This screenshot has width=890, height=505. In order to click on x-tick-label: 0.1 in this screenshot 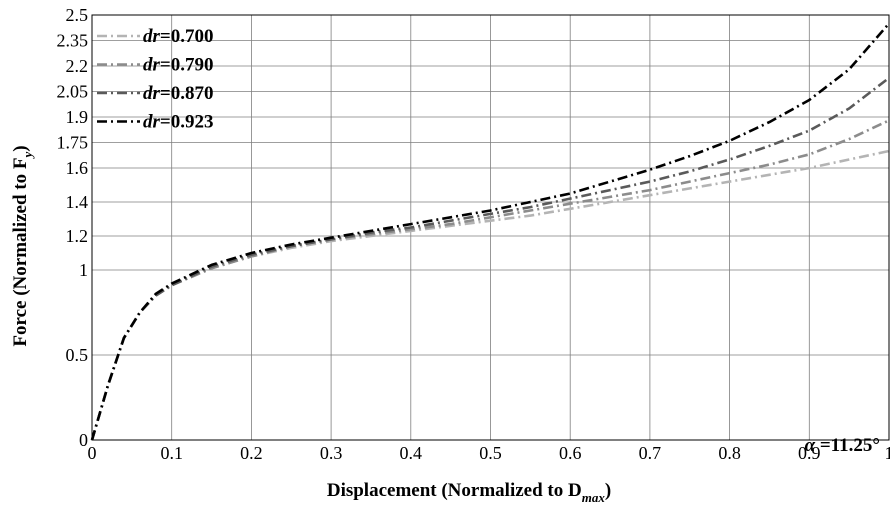, I will do `click(171, 453)`.